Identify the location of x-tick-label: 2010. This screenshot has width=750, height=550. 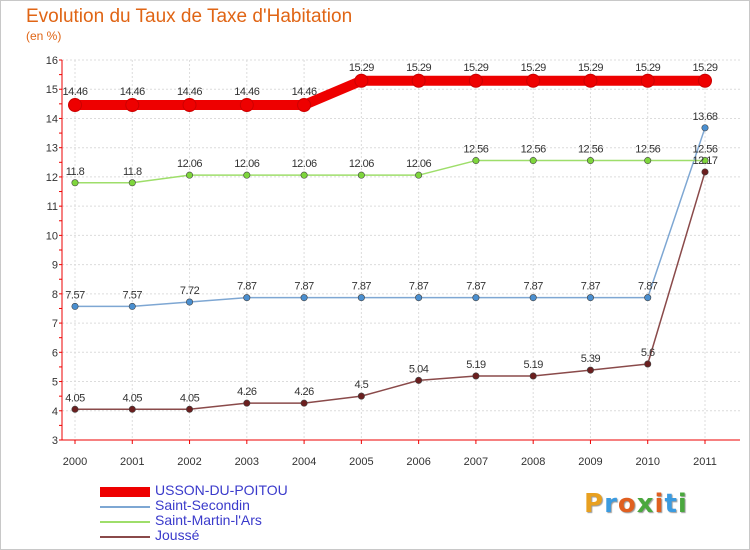
(647, 462).